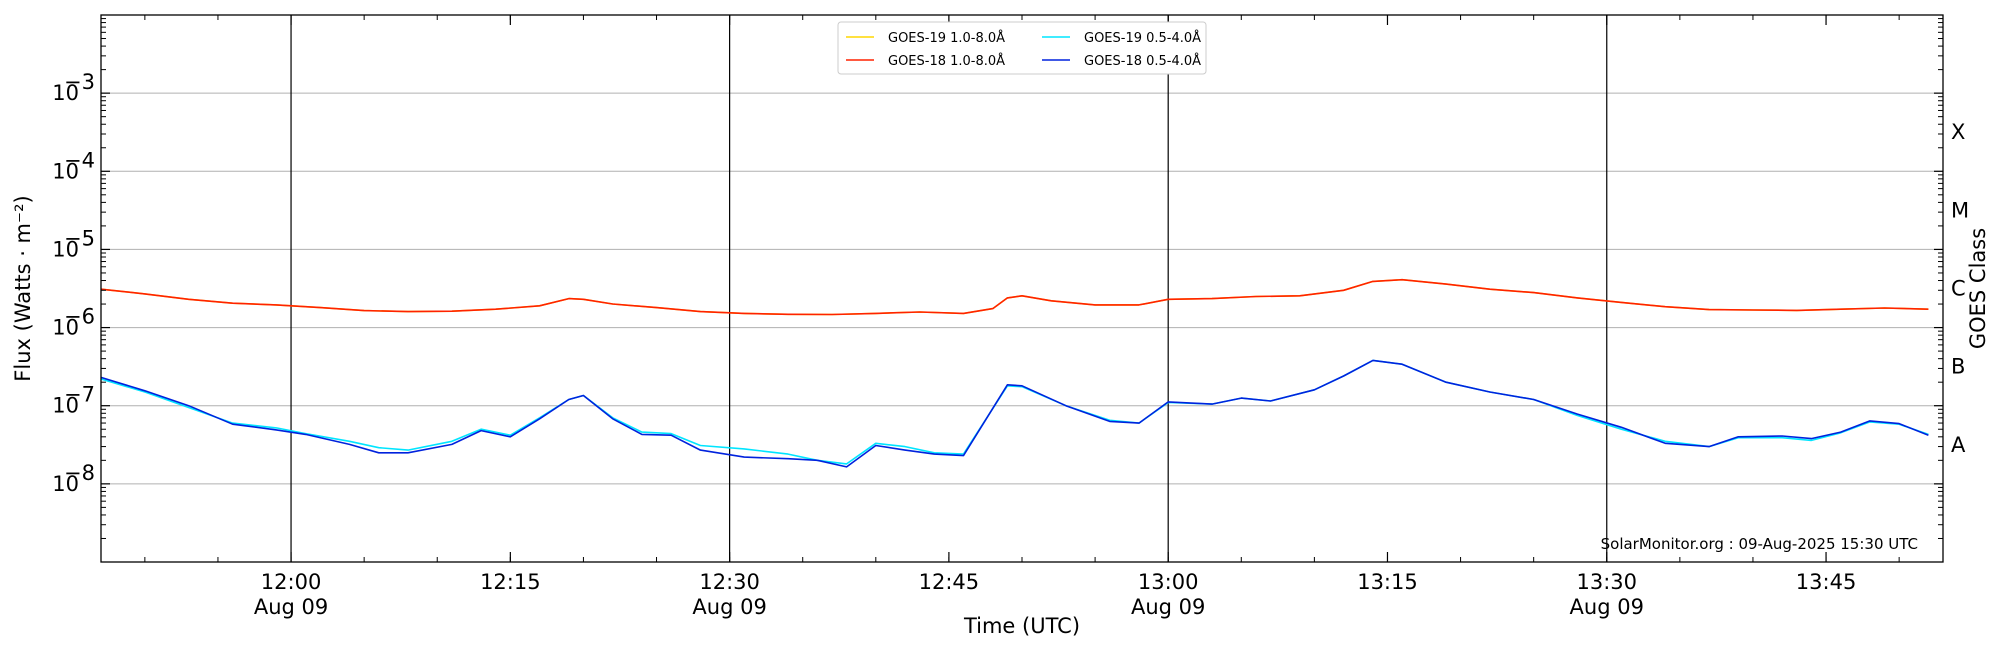 The width and height of the screenshot is (2000, 650). What do you see at coordinates (949, 582) in the screenshot?
I see `x-tick-label: 12:45` at bounding box center [949, 582].